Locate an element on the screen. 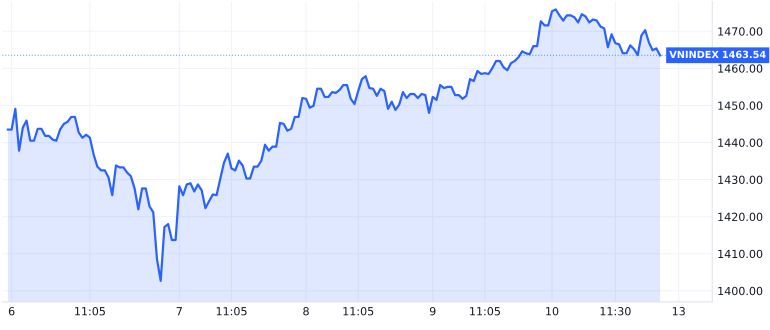  x-tick-label: 6 is located at coordinates (11, 311).